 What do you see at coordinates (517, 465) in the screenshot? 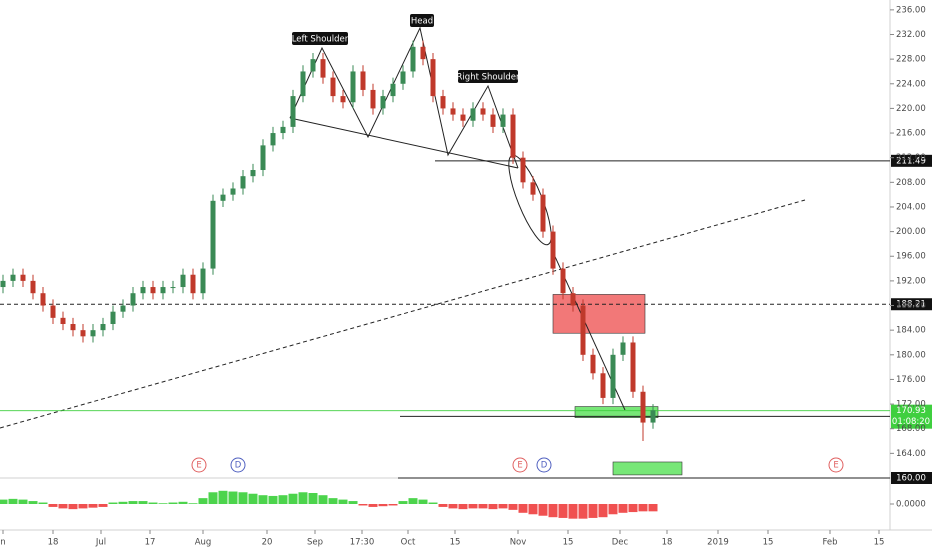
I see `events: E D E D E` at bounding box center [517, 465].